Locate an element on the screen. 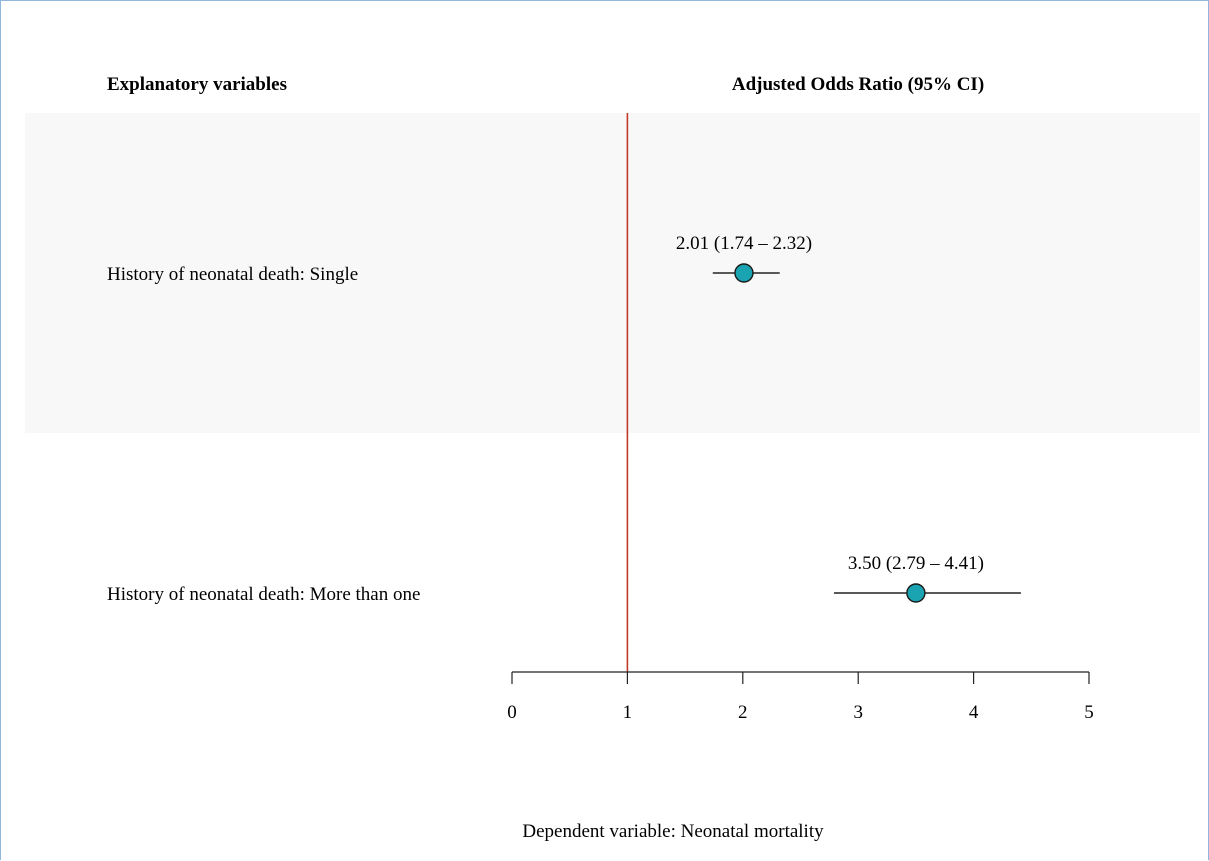 The image size is (1209, 861). estimate-label-0: 2.01 (1.74 – 2.32) is located at coordinates (744, 243).